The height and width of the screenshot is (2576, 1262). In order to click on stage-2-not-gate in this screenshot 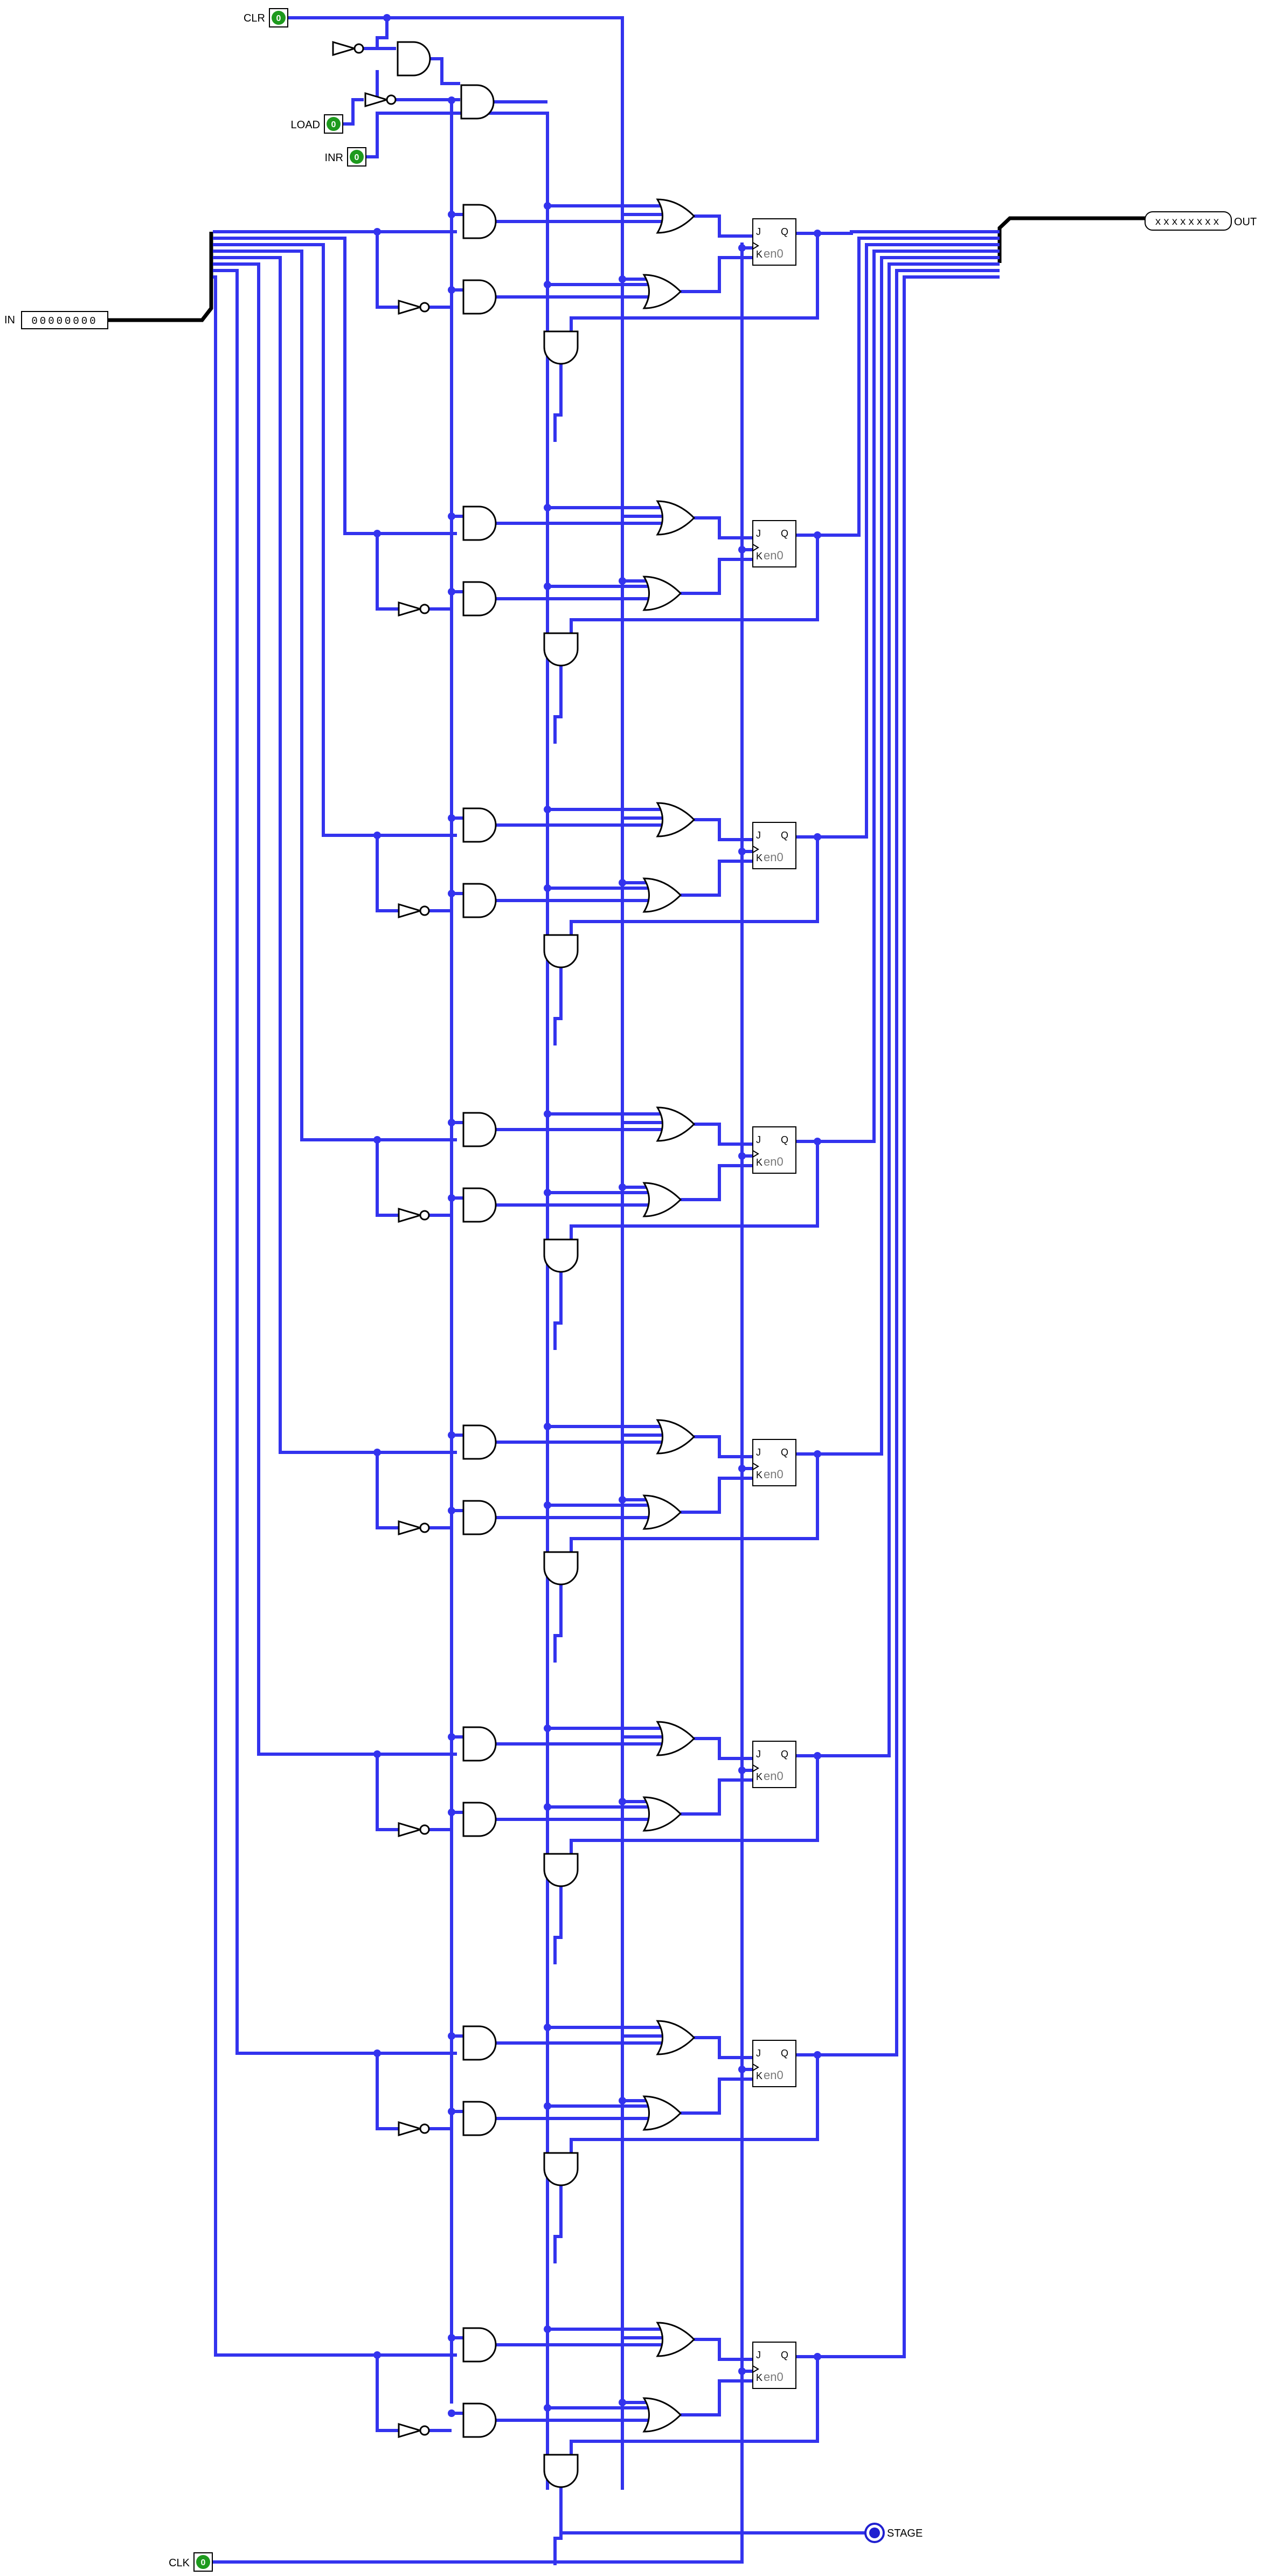, I will do `click(414, 911)`.